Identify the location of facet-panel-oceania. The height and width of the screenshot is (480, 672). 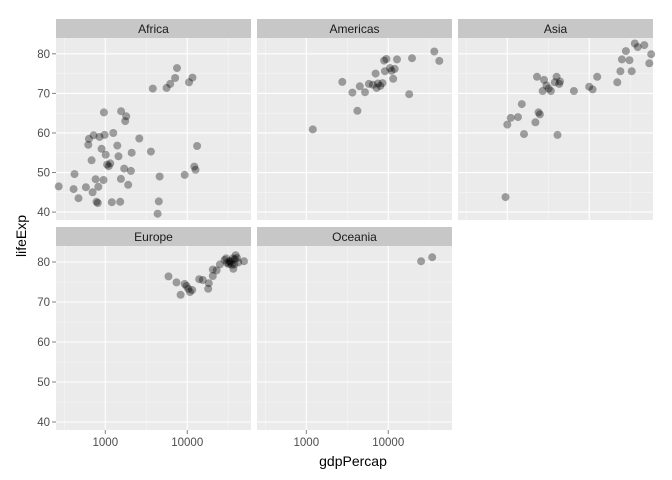
(354, 338).